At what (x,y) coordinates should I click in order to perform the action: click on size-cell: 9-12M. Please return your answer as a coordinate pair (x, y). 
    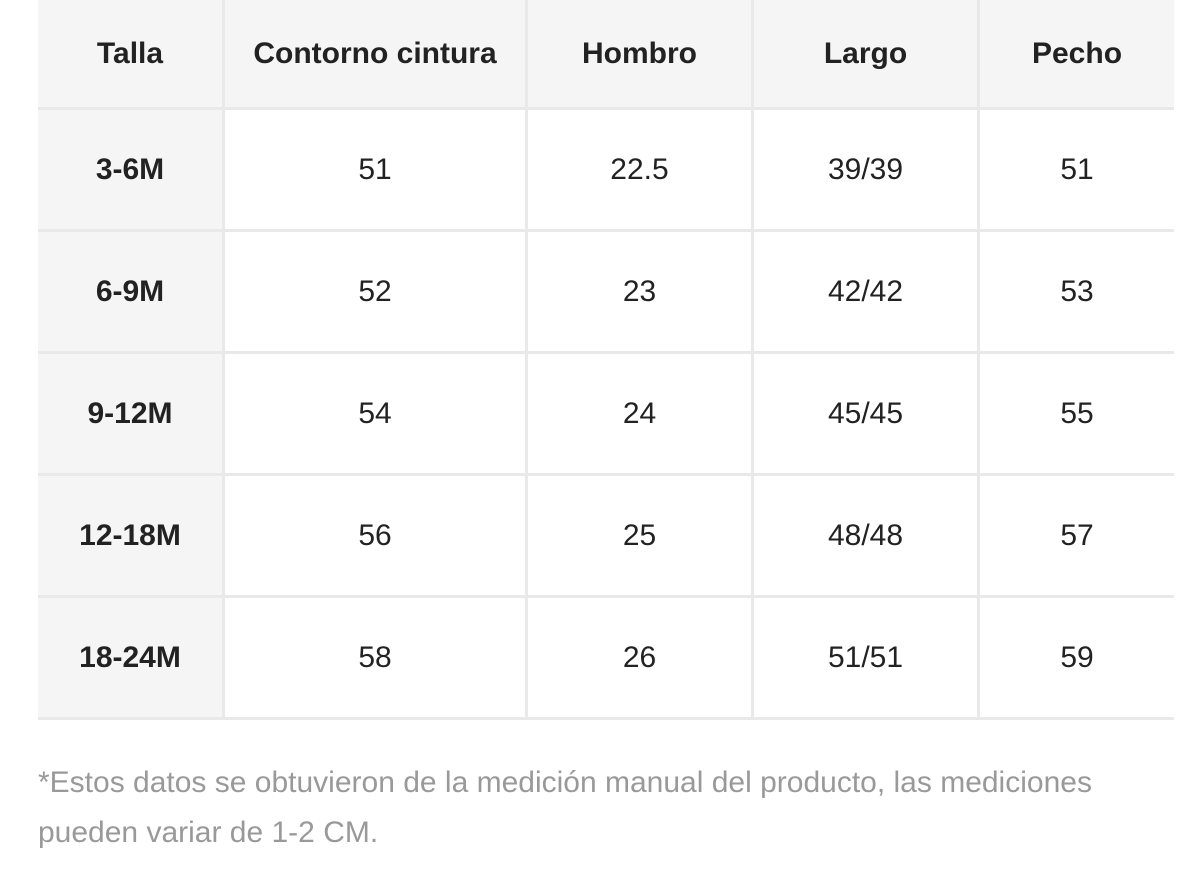
    Looking at the image, I should click on (131, 413).